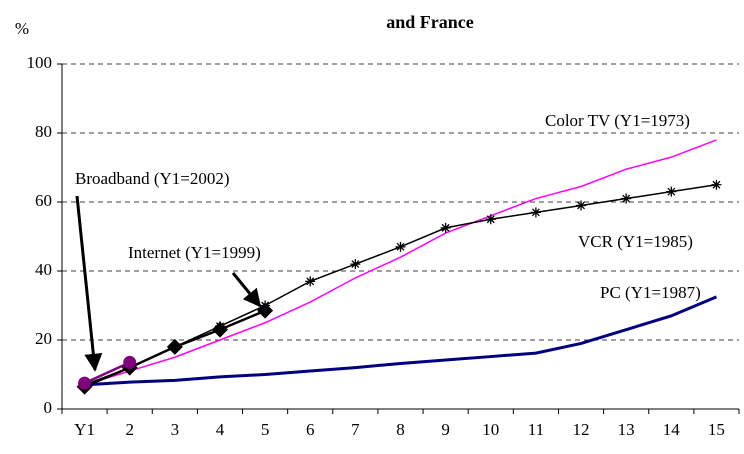 The width and height of the screenshot is (744, 454). Describe the element at coordinates (310, 429) in the screenshot. I see `x-tick-label: 6` at that location.